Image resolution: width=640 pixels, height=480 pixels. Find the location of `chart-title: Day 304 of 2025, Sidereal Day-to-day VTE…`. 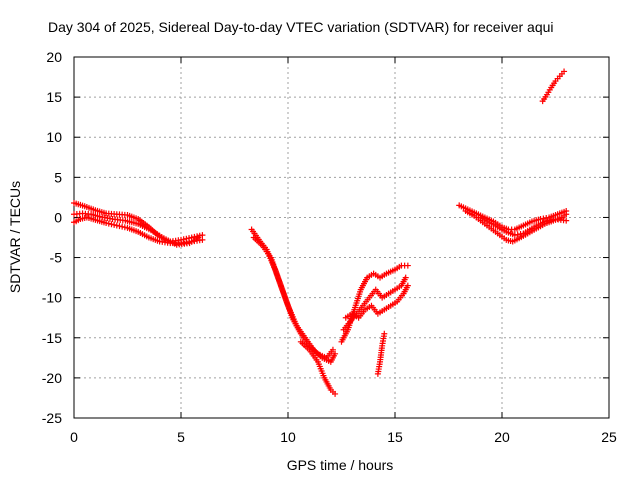

chart-title: Day 304 of 2025, Sidereal Day-to-day VTE… is located at coordinates (301, 27).